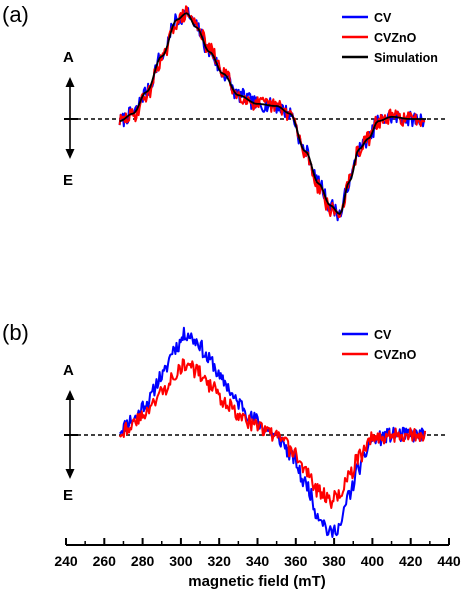  I want to click on x-tick-label-440: 440, so click(449, 561).